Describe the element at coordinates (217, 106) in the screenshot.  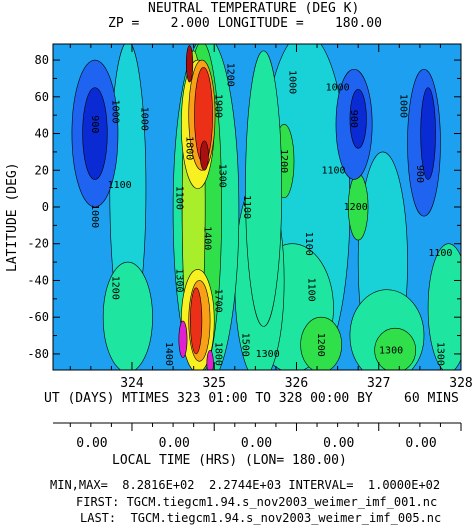
I see `contour-label-10: 1900` at that location.